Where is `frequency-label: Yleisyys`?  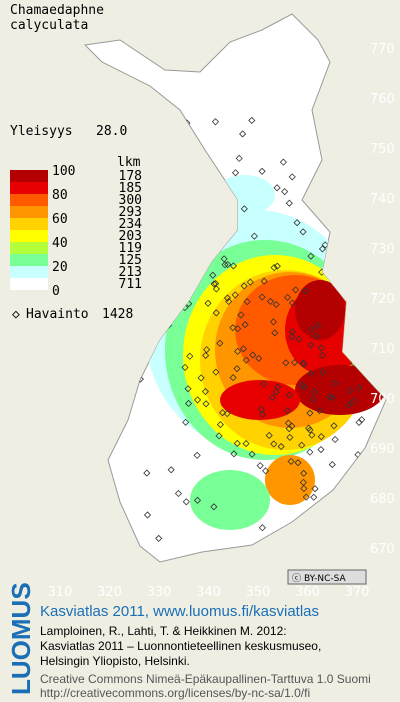 frequency-label: Yleisyys is located at coordinates (41, 131).